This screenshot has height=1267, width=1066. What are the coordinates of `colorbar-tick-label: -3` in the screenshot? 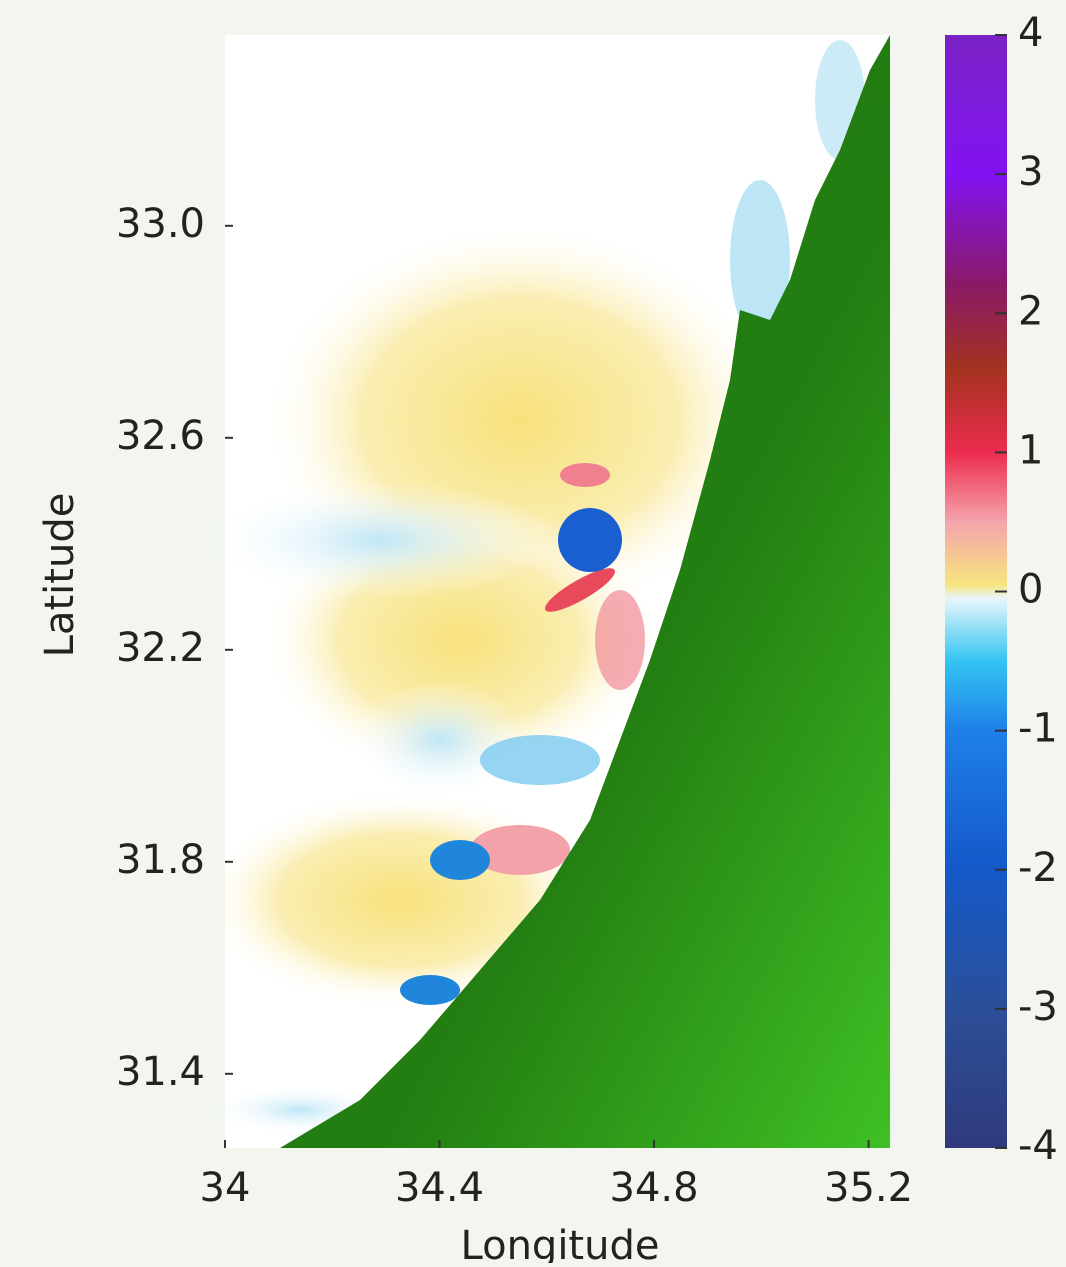 It's located at (1038, 1007).